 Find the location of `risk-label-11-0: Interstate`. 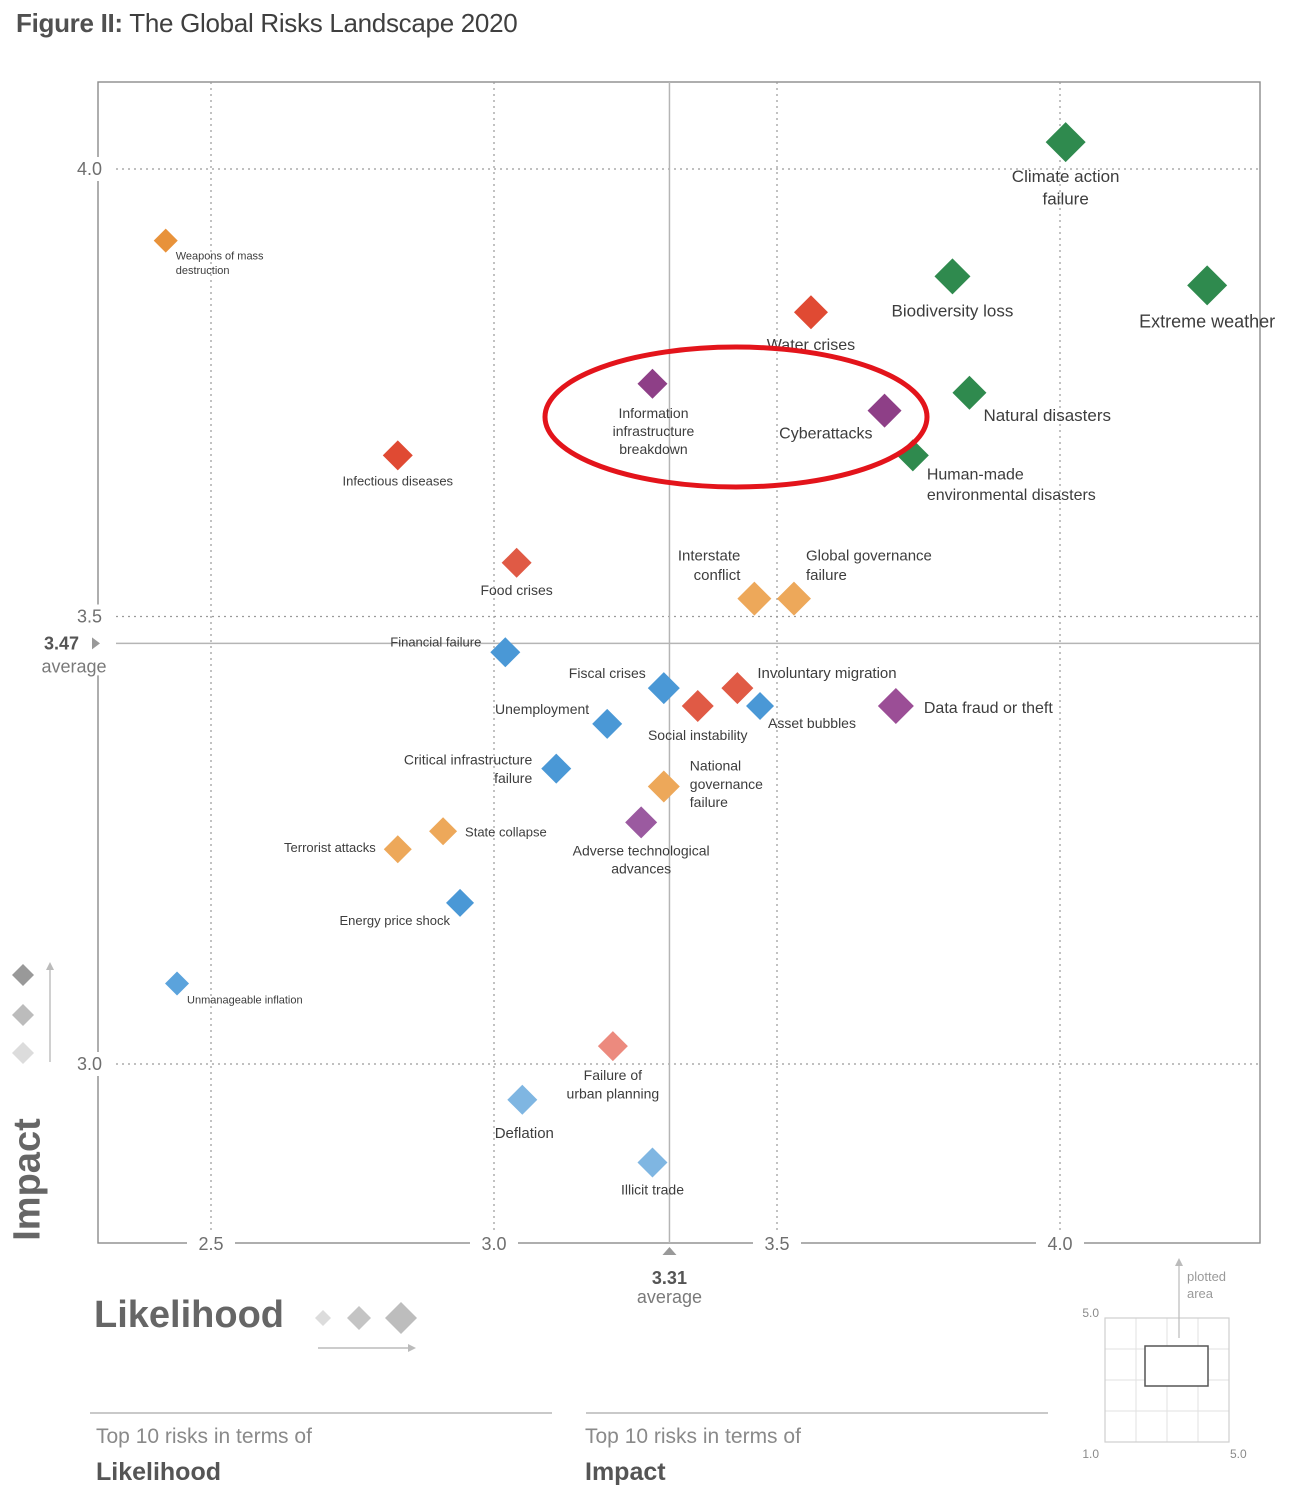

risk-label-11-0: Interstate is located at coordinates (709, 556).